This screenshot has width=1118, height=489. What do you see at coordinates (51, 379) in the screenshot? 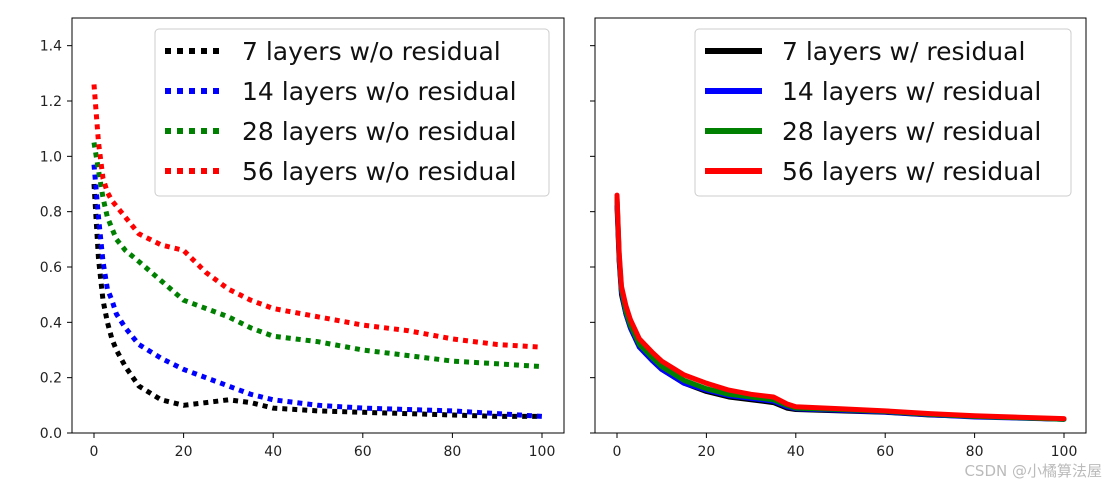
I see `y-tick-label: 0.2` at bounding box center [51, 379].